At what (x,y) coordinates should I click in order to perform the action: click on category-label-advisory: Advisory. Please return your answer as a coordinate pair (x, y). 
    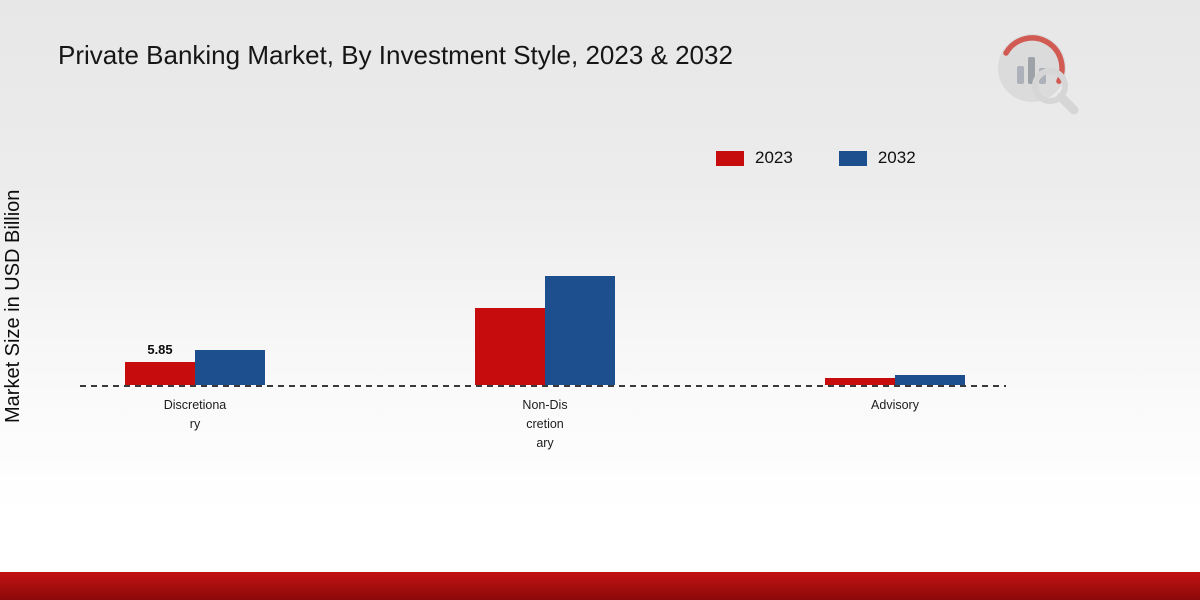
    Looking at the image, I should click on (895, 405).